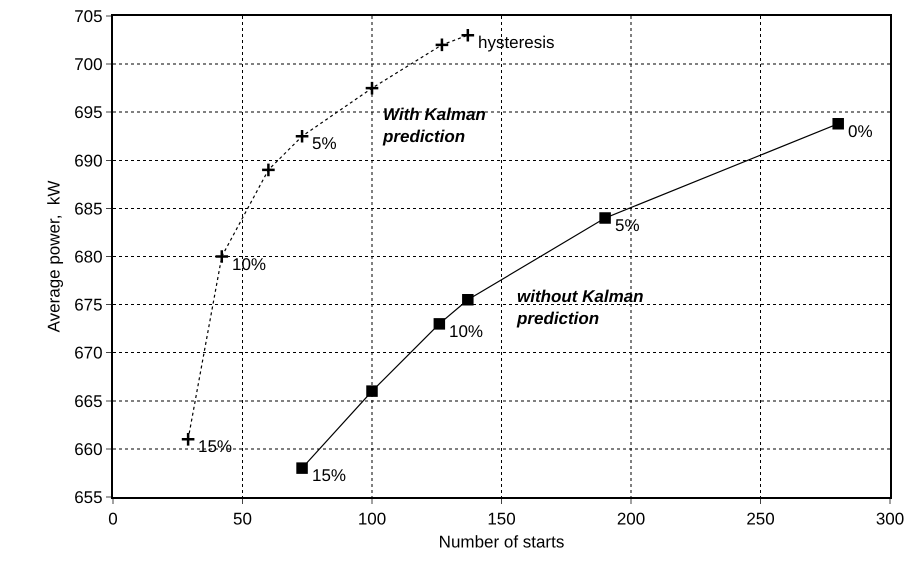 This screenshot has height=567, width=915. I want to click on x-tick-label: 150, so click(501, 518).